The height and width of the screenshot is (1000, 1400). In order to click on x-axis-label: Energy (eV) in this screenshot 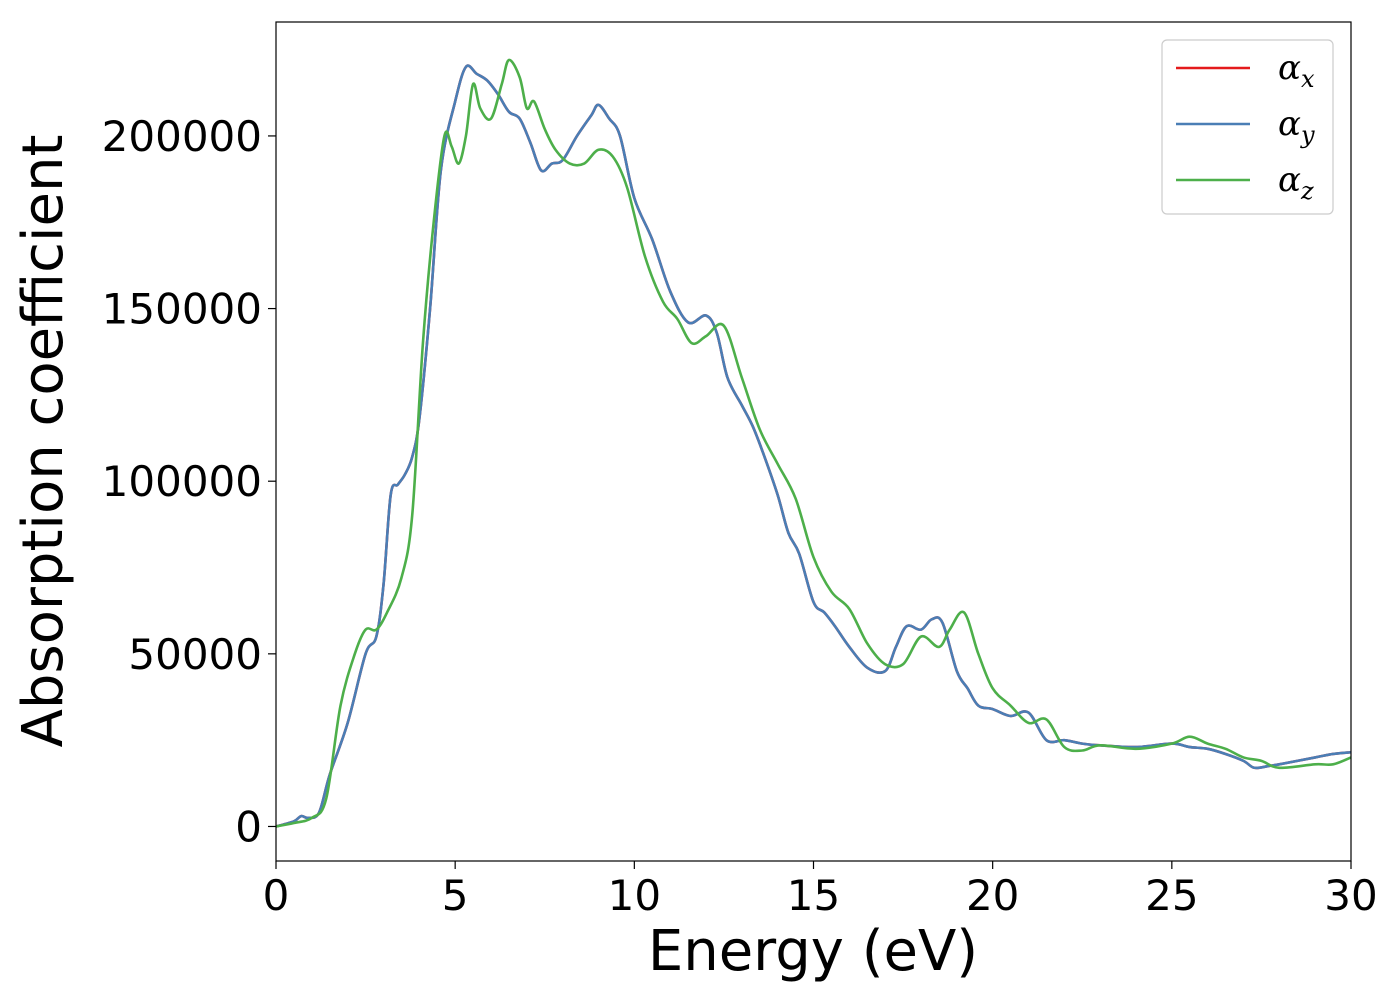, I will do `click(813, 951)`.